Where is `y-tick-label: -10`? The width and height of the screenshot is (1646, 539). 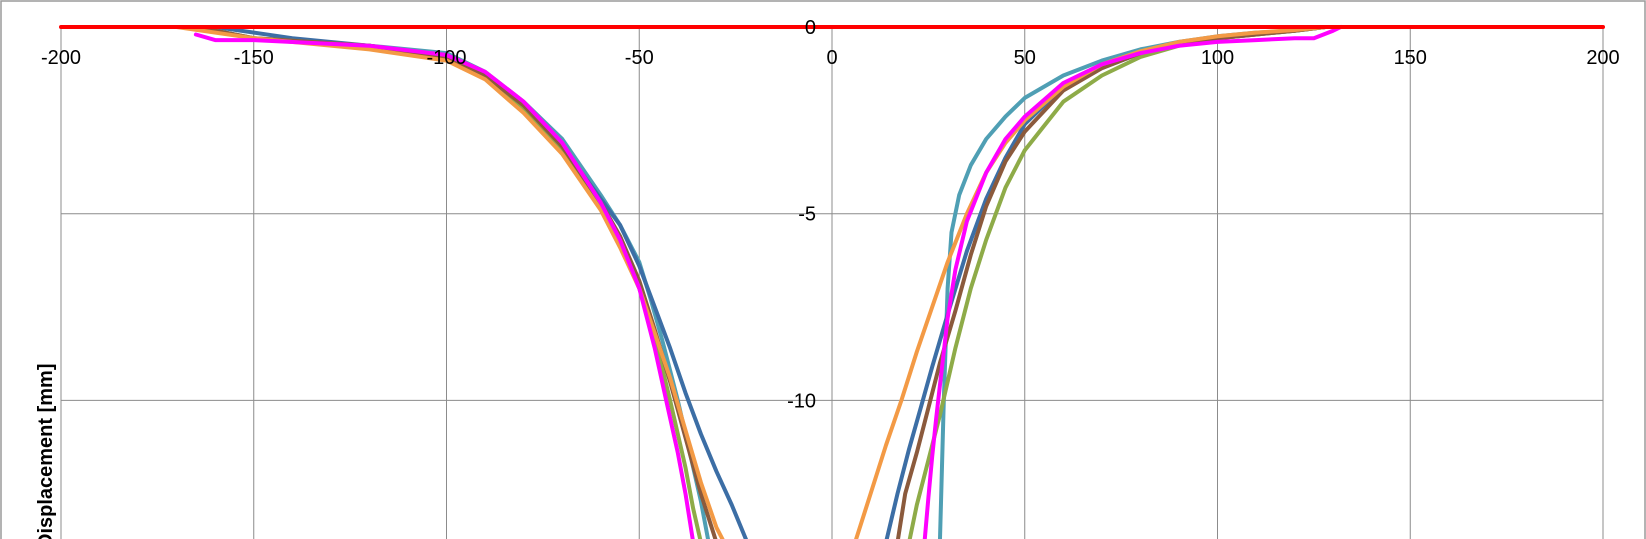
y-tick-label: -10 is located at coordinates (801, 401).